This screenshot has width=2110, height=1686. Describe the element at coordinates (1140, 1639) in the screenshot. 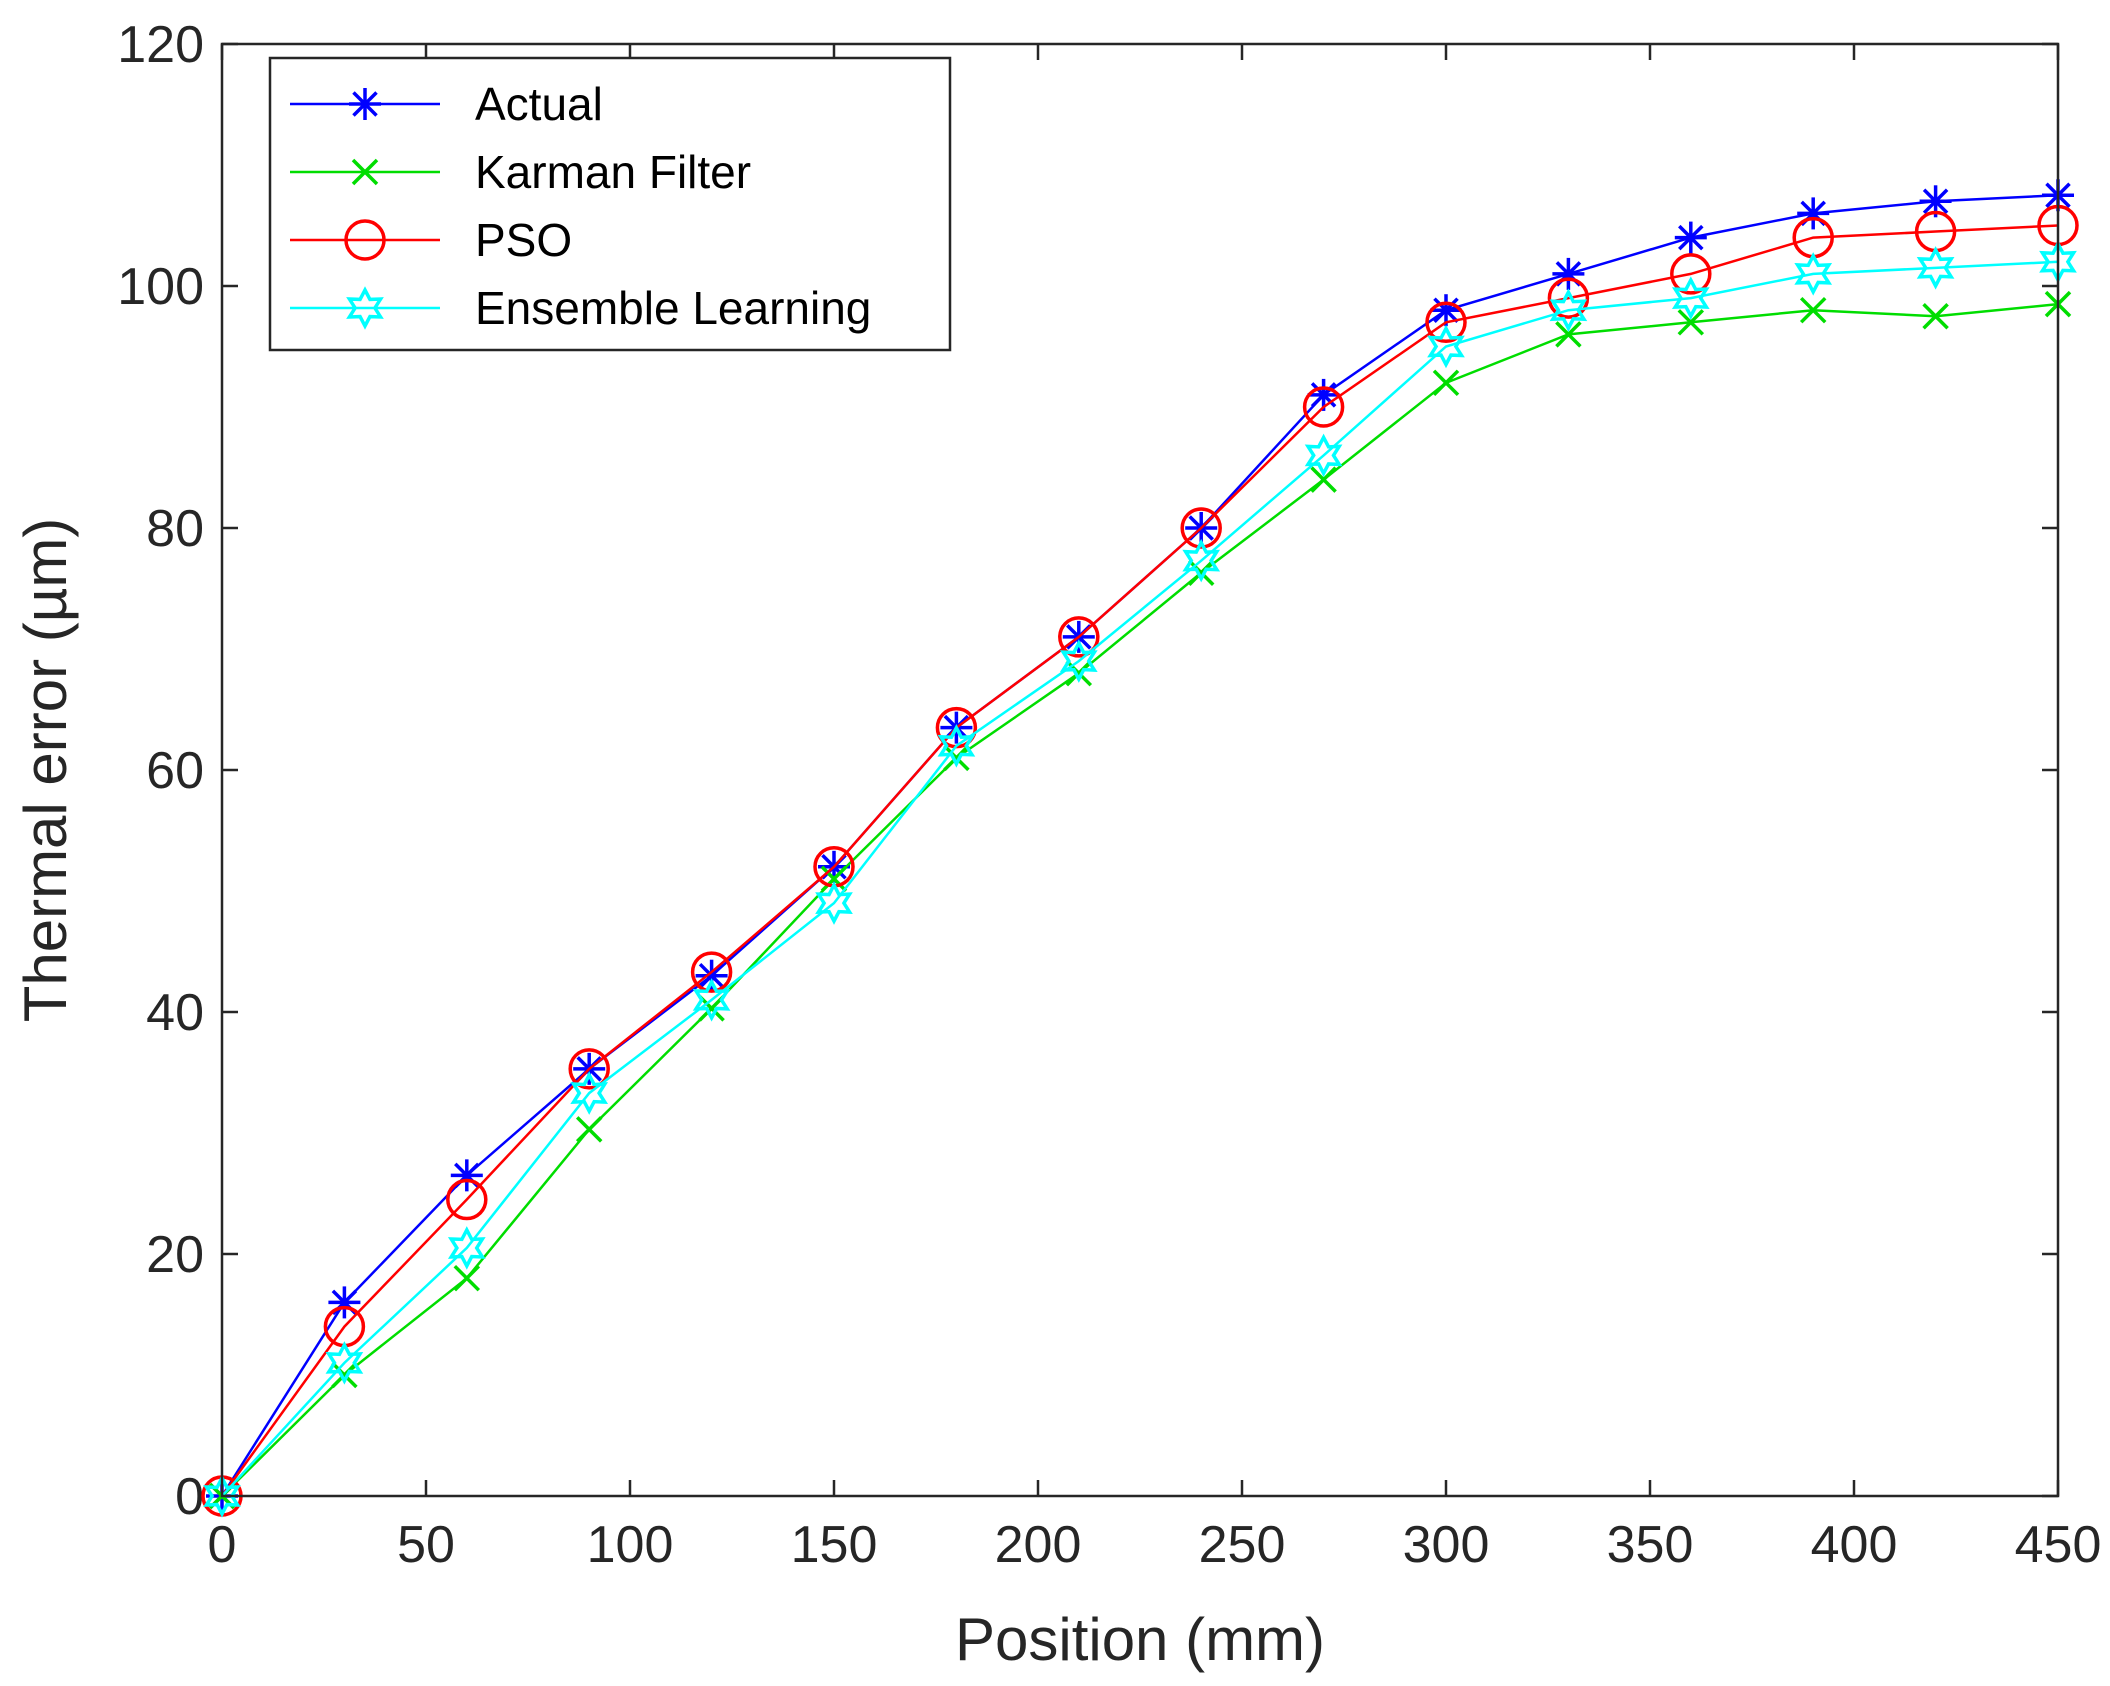

I see `x-axis-title: Position (mm)` at that location.